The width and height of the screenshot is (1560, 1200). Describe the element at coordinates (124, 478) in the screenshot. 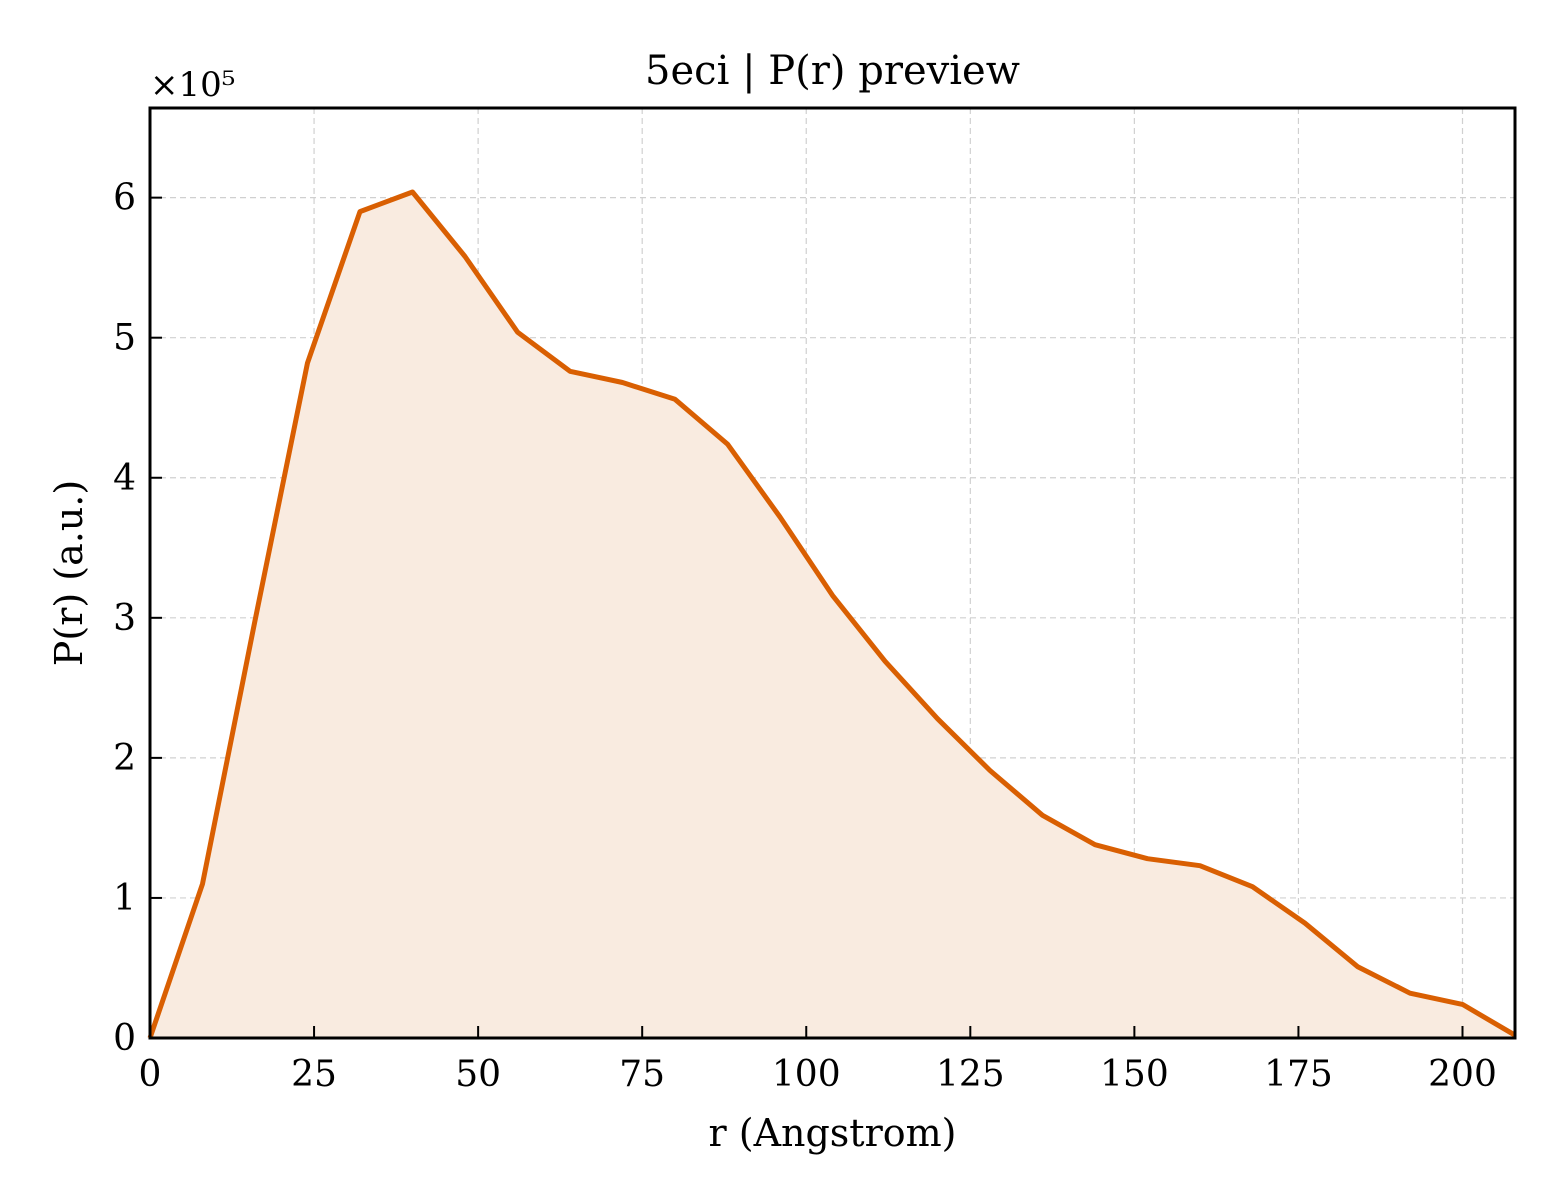

I see `y-tick-label: 4` at that location.